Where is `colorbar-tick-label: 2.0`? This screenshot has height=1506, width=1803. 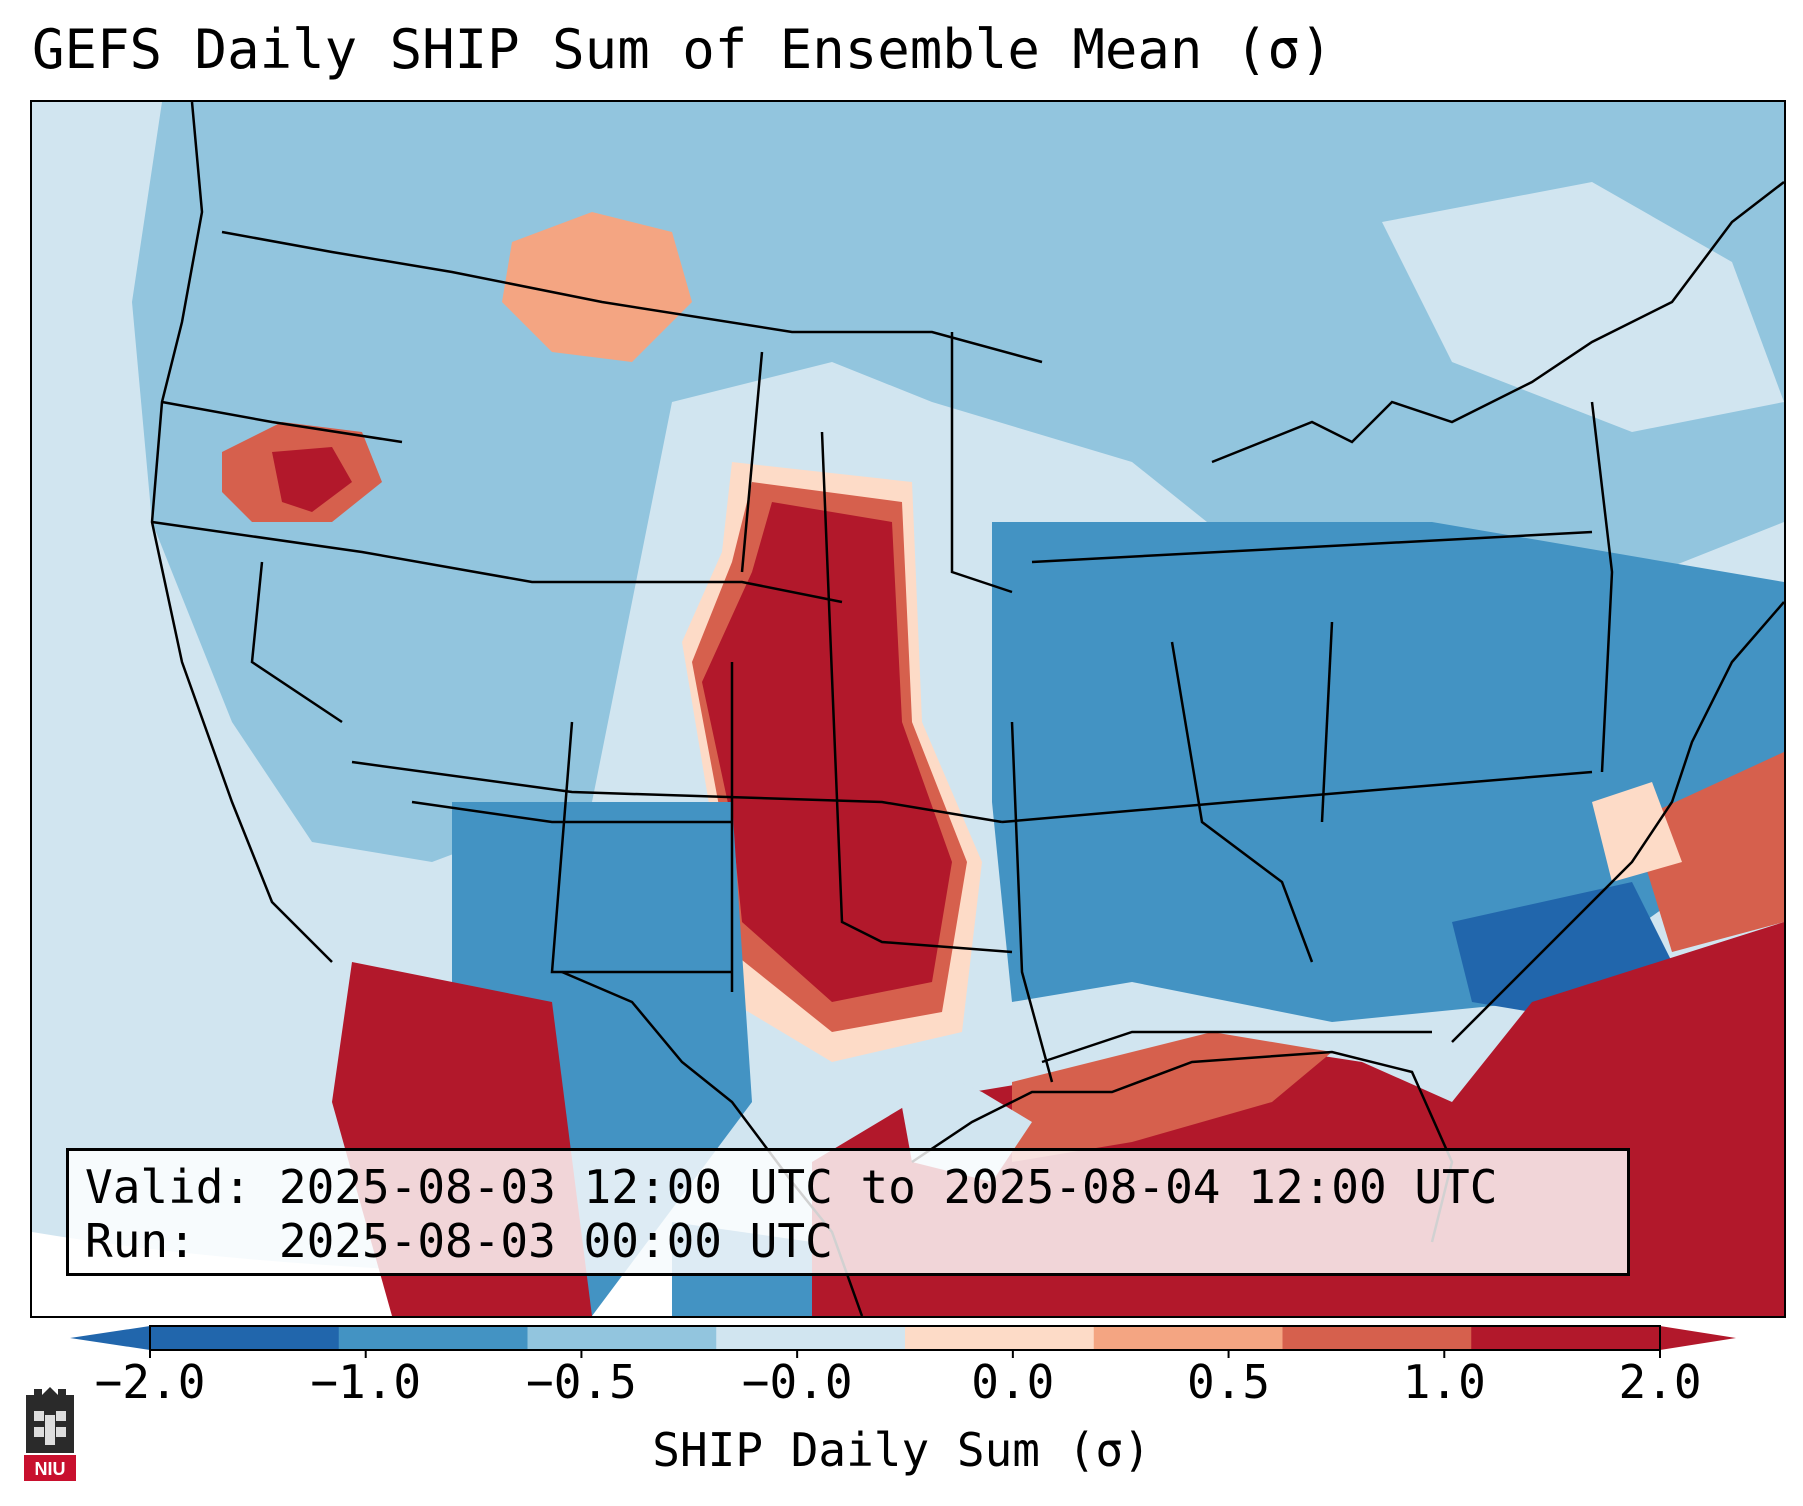
colorbar-tick-label: 2.0 is located at coordinates (1660, 1382).